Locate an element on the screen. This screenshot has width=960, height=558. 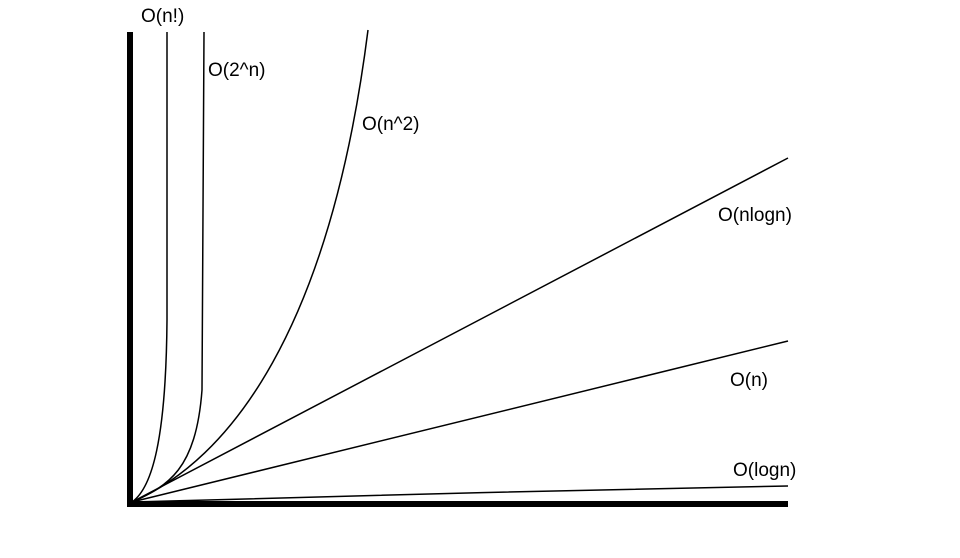
series-line-factorial is located at coordinates (149, 267).